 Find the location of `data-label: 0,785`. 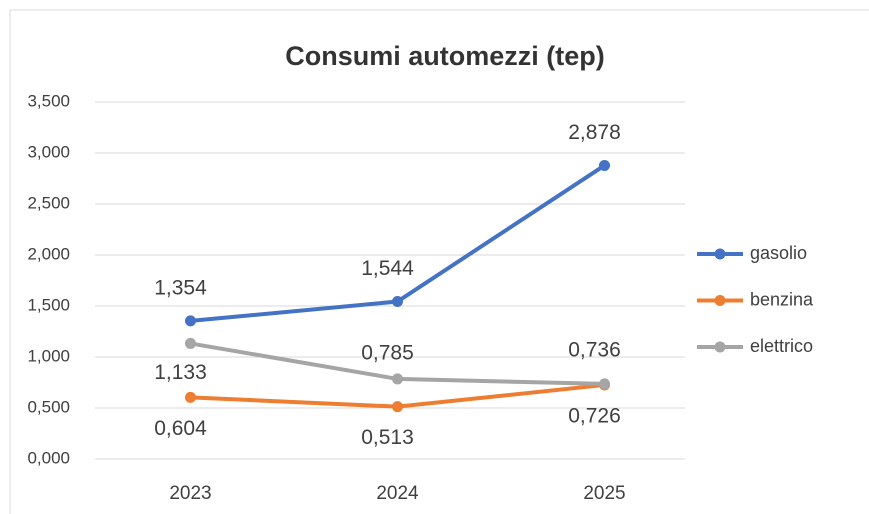

data-label: 0,785 is located at coordinates (387, 352).